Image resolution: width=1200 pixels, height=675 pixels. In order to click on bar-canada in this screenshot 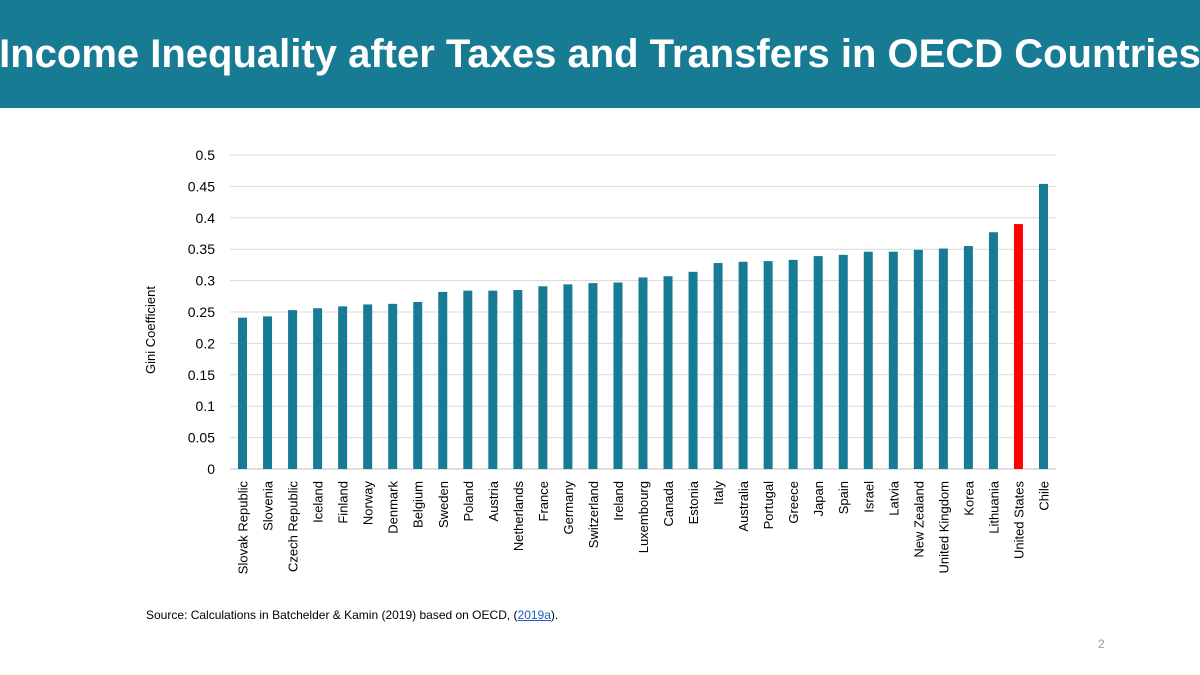, I will do `click(668, 372)`.